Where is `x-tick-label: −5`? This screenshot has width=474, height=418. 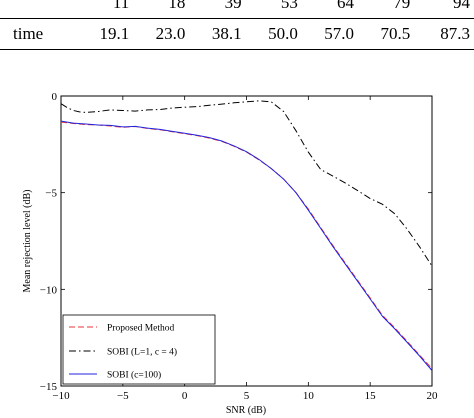
x-tick-label: −5 is located at coordinates (123, 396).